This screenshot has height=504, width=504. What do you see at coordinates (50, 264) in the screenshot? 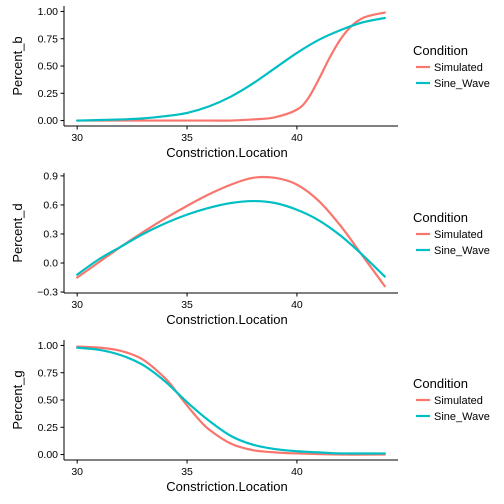
I see `y-tick-label: 0.0` at bounding box center [50, 264].